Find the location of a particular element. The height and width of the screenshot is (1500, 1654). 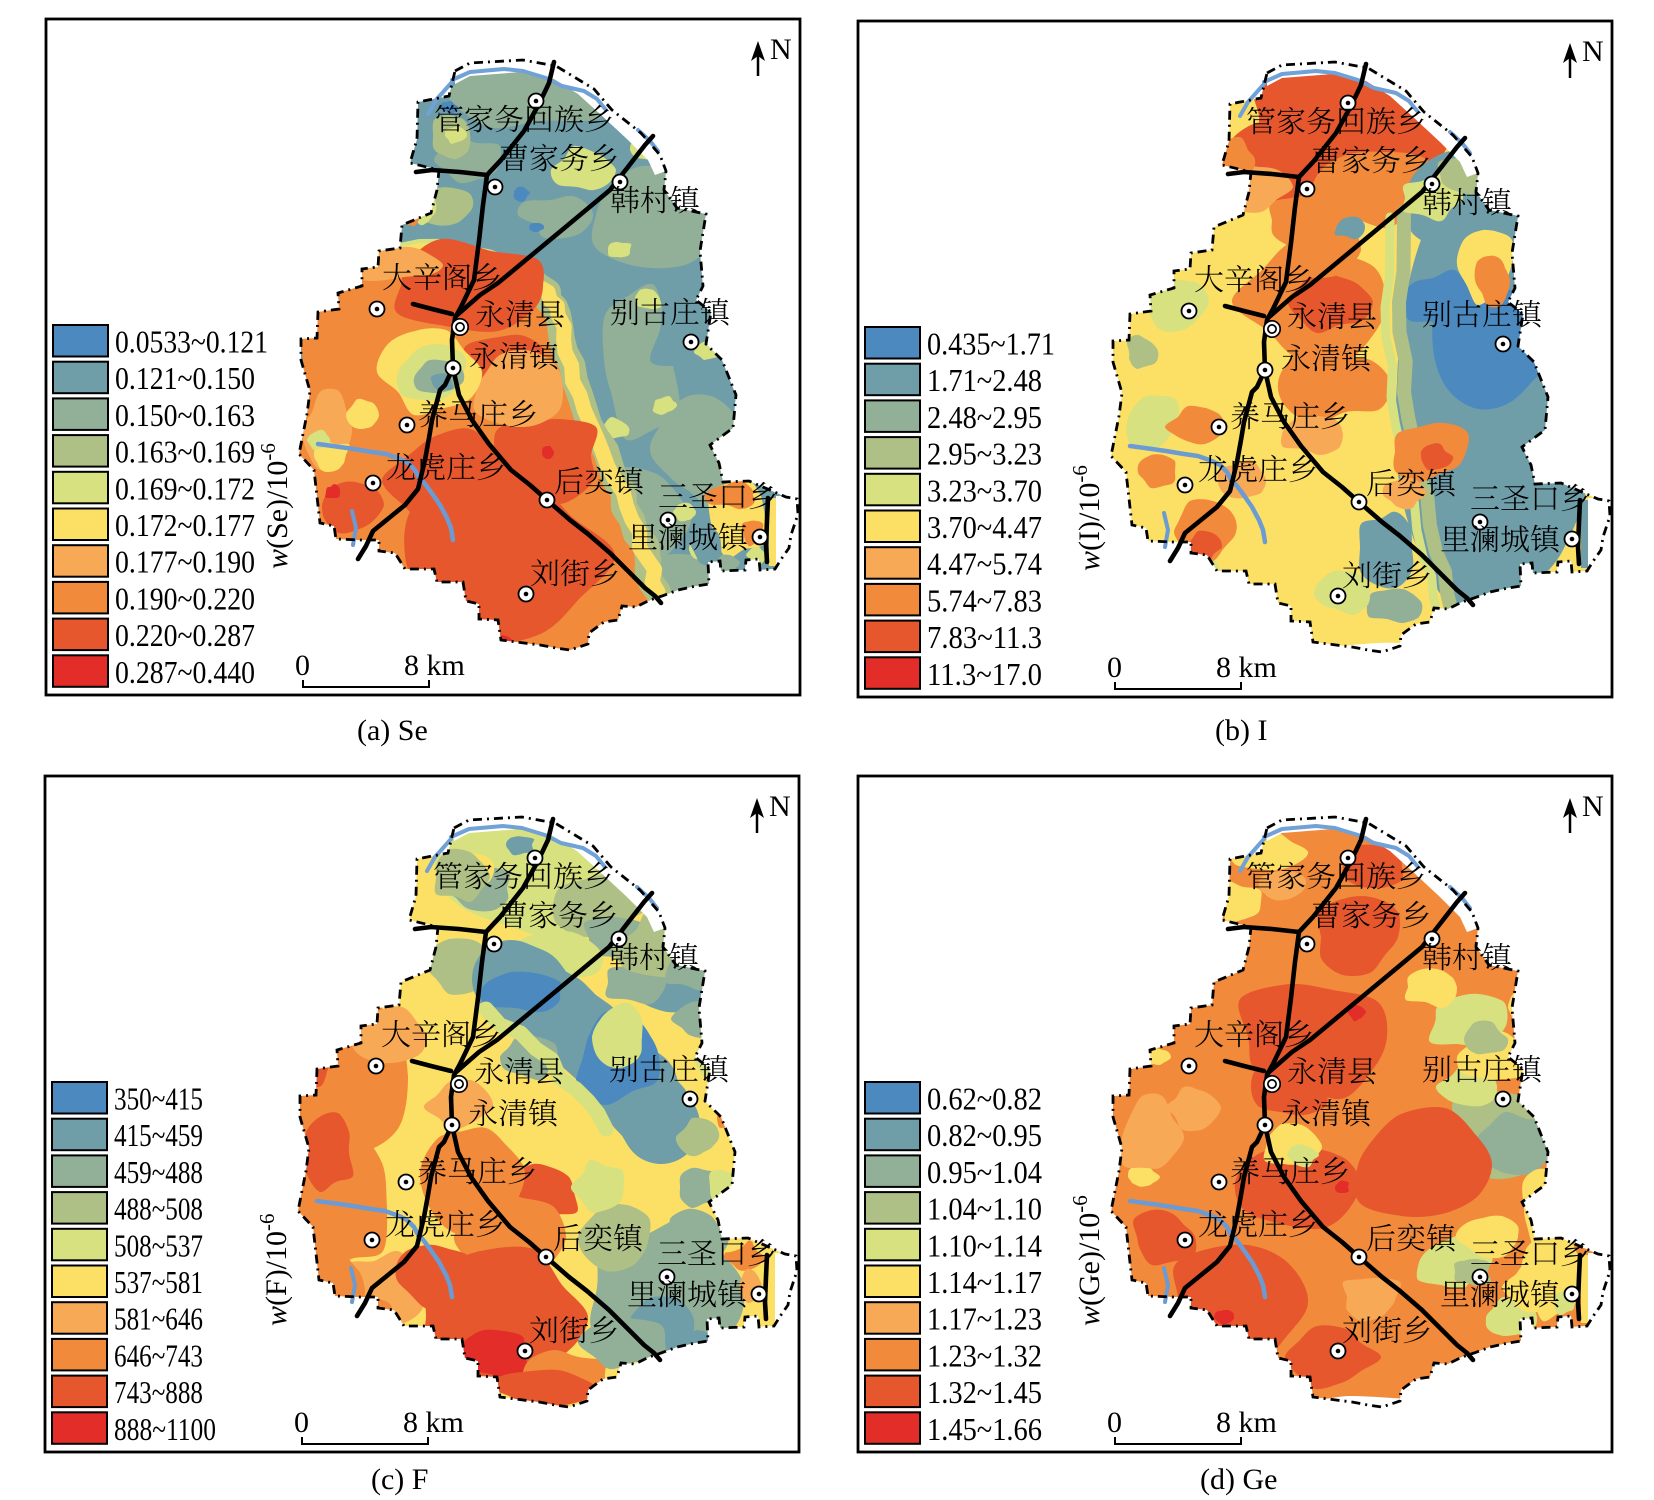

svg-text: w(F)/10-6 is located at coordinates (274, 1269).